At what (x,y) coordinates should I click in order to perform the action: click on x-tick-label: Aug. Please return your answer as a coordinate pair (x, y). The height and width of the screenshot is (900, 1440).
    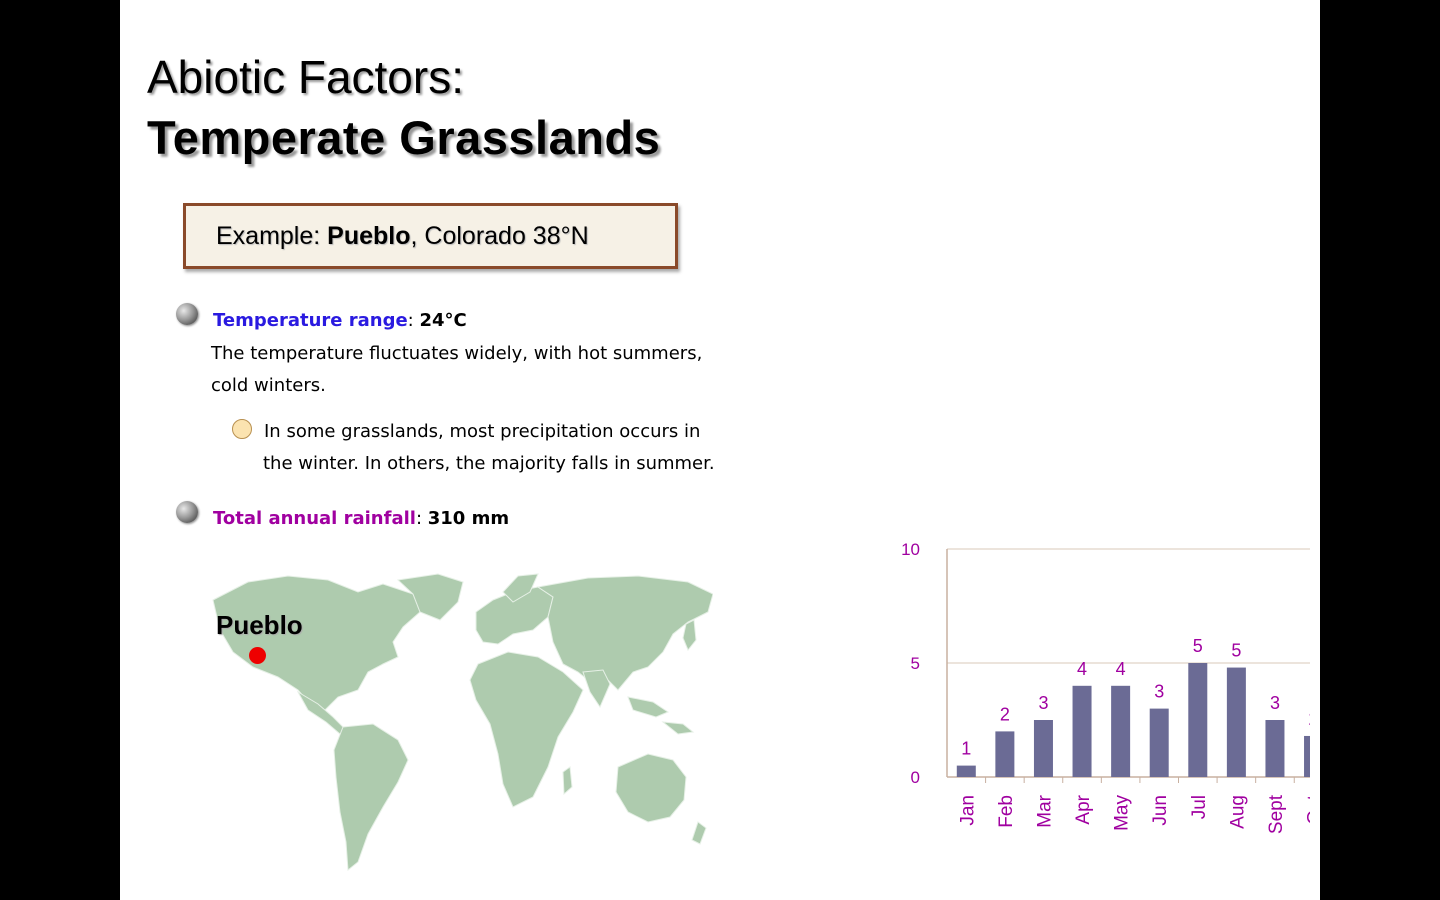
    Looking at the image, I should click on (1237, 812).